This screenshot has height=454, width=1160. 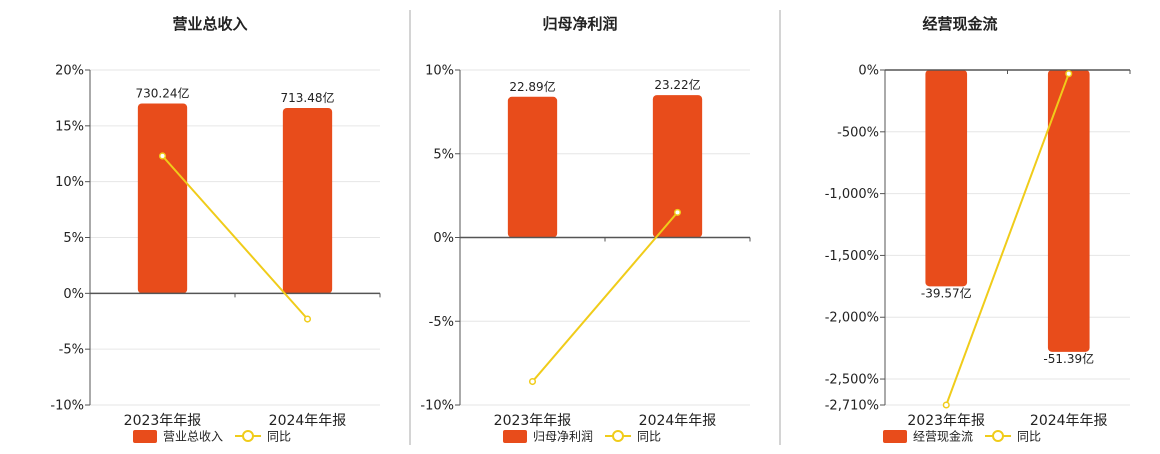 What do you see at coordinates (532, 86) in the screenshot?
I see `bar-data-label: 22.89亿` at bounding box center [532, 86].